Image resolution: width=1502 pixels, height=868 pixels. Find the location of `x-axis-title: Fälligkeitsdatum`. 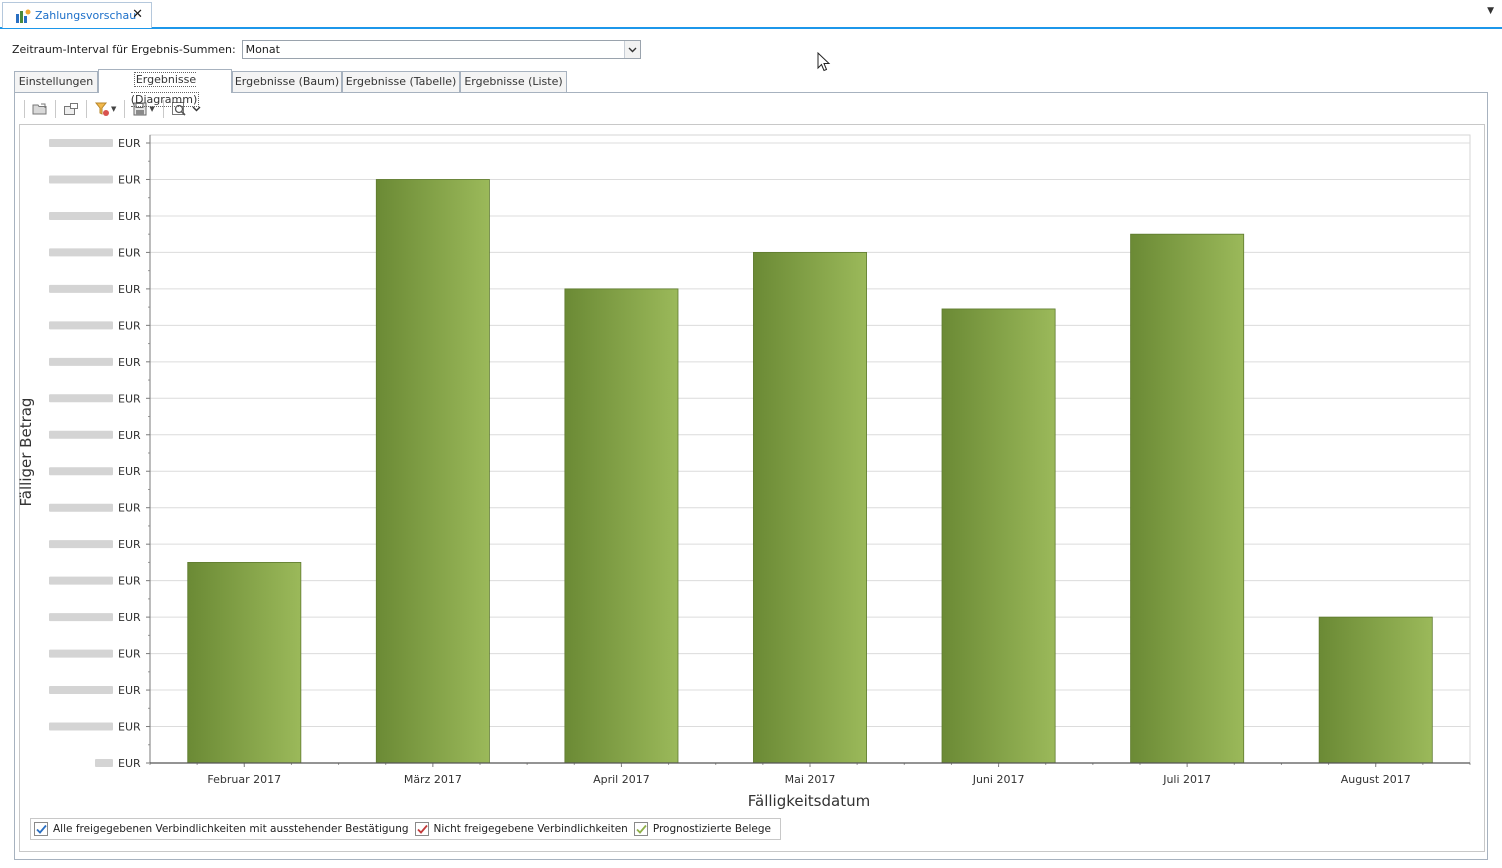

x-axis-title: Fälligkeitsdatum is located at coordinates (809, 801).